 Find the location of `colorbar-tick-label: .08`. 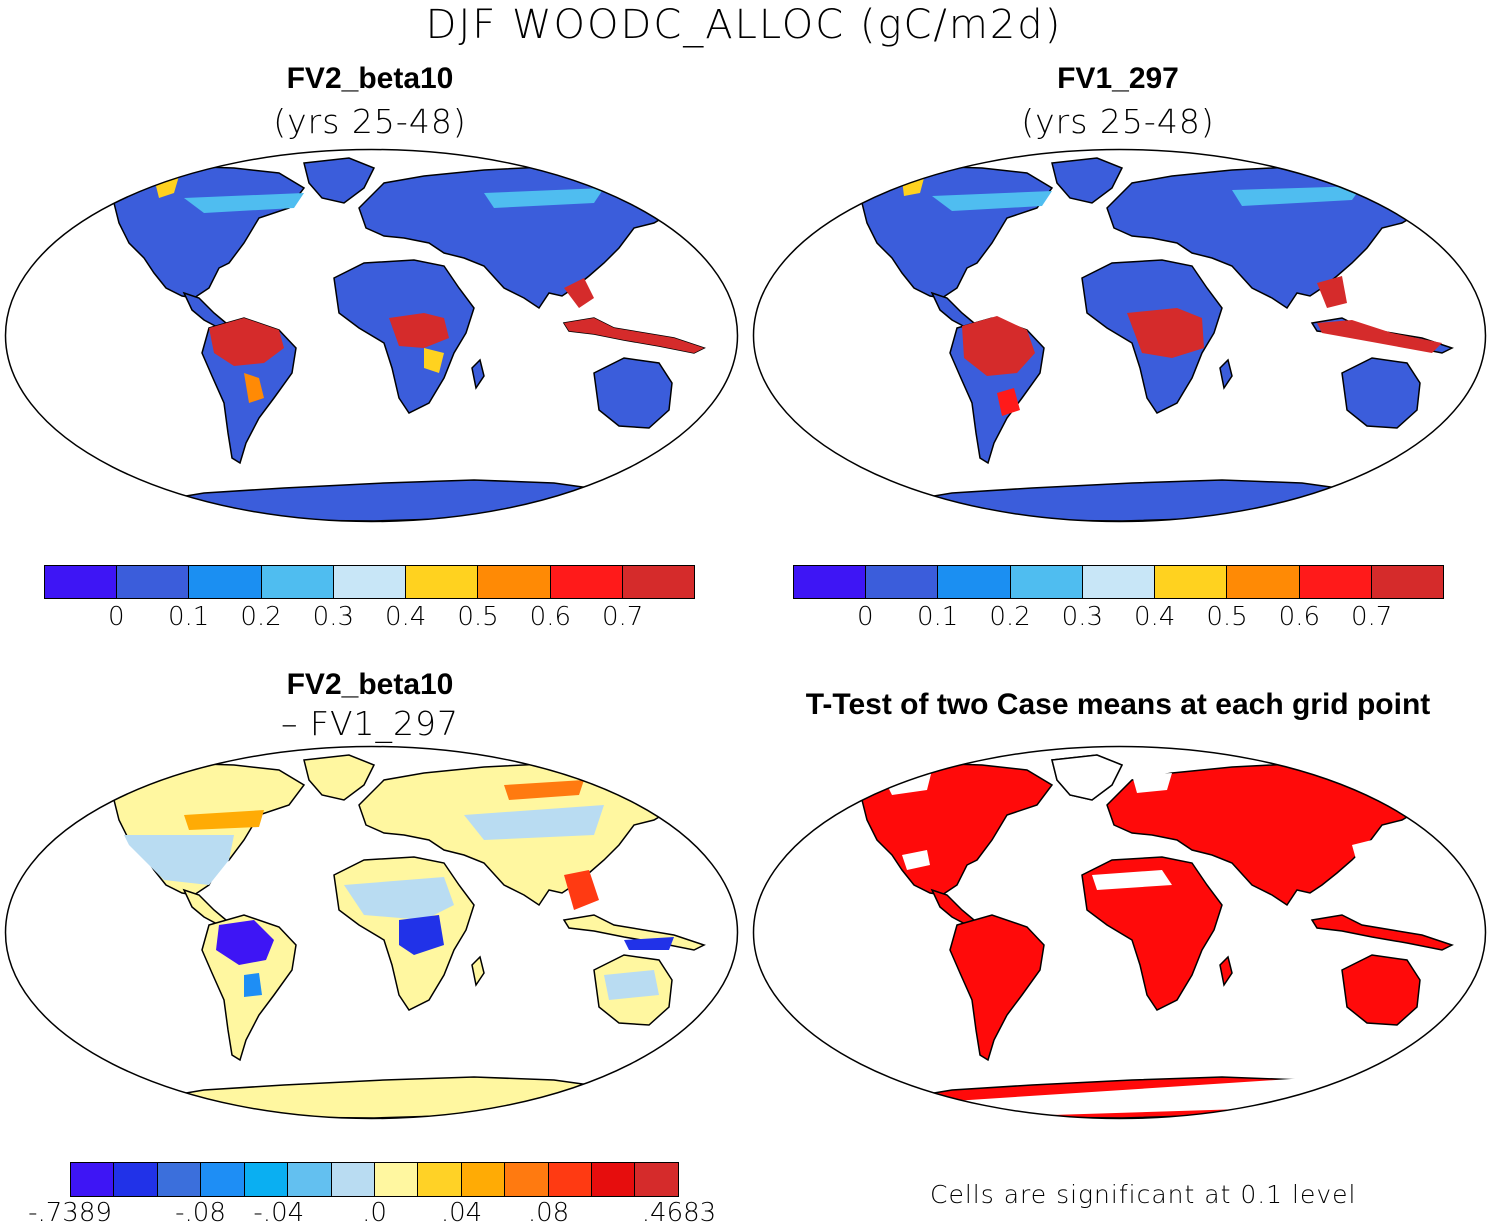

colorbar-tick-label: .08 is located at coordinates (548, 1213).